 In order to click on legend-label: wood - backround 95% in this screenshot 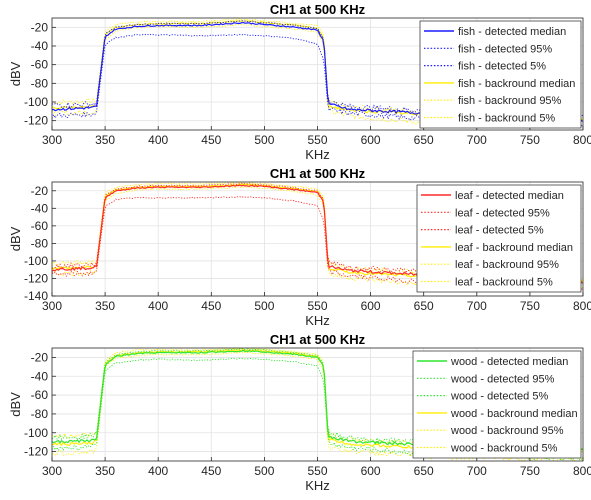, I will do `click(507, 431)`.